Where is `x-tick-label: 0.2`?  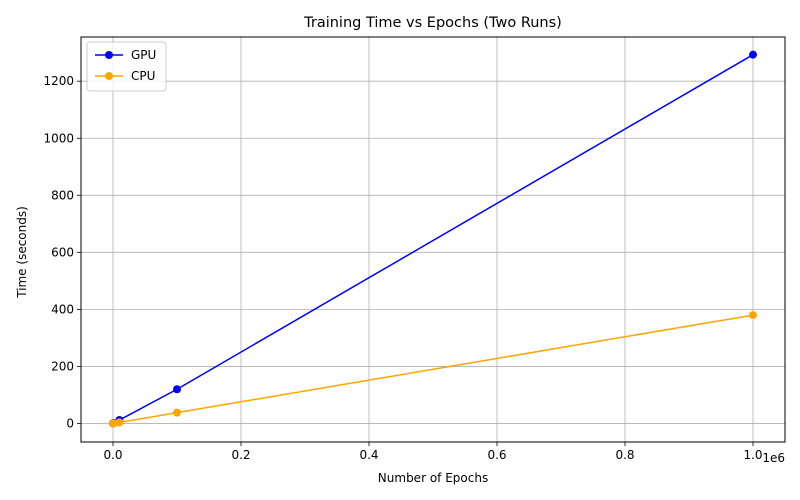 x-tick-label: 0.2 is located at coordinates (240, 455).